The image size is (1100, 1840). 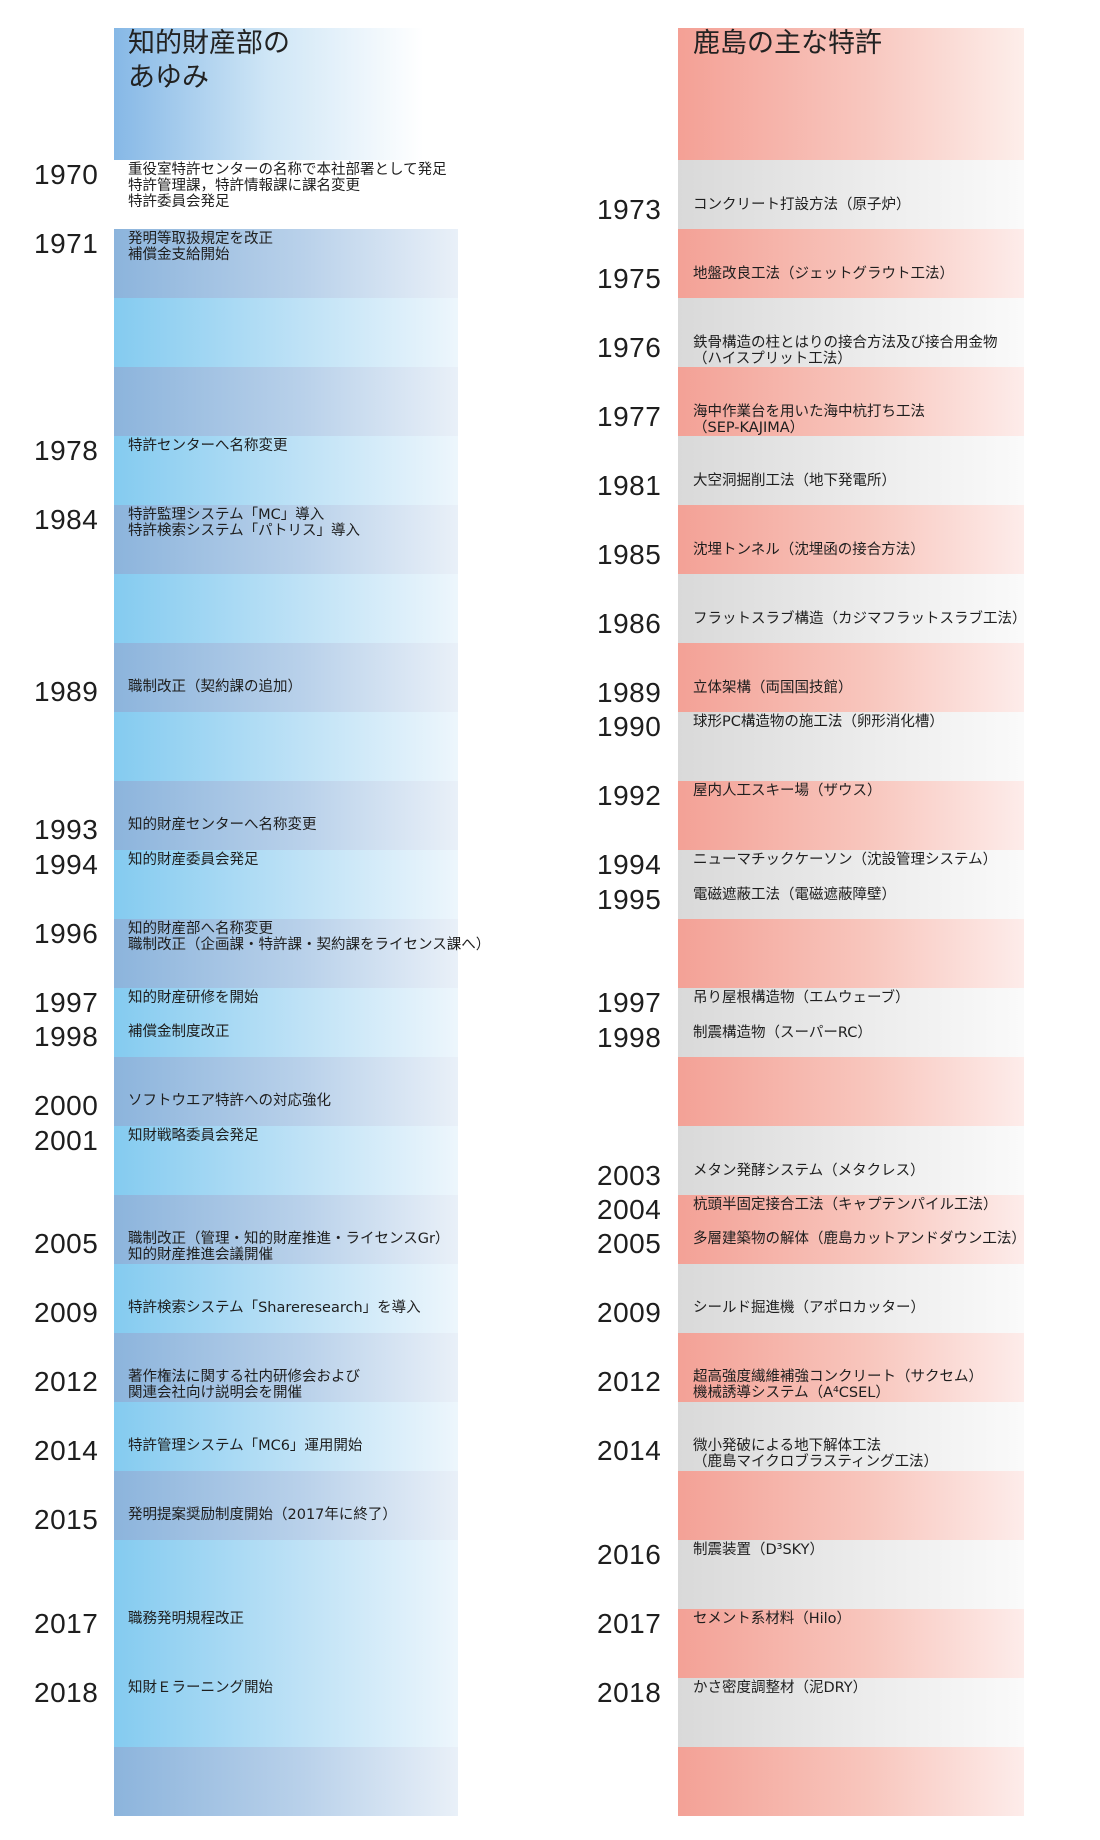 I want to click on right-year: 1998, so click(x=629, y=1037).